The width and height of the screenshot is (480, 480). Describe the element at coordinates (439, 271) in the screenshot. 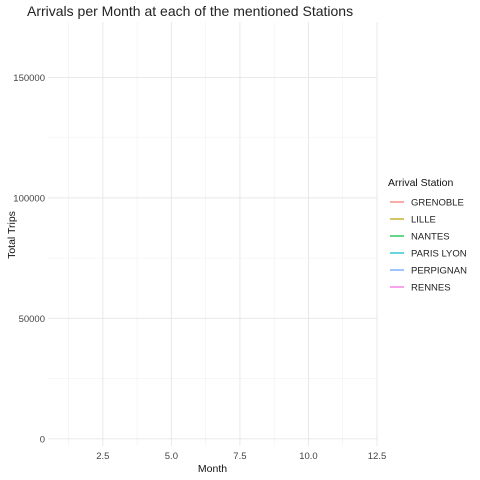

I see `legend-label: PERPIGNAN` at that location.